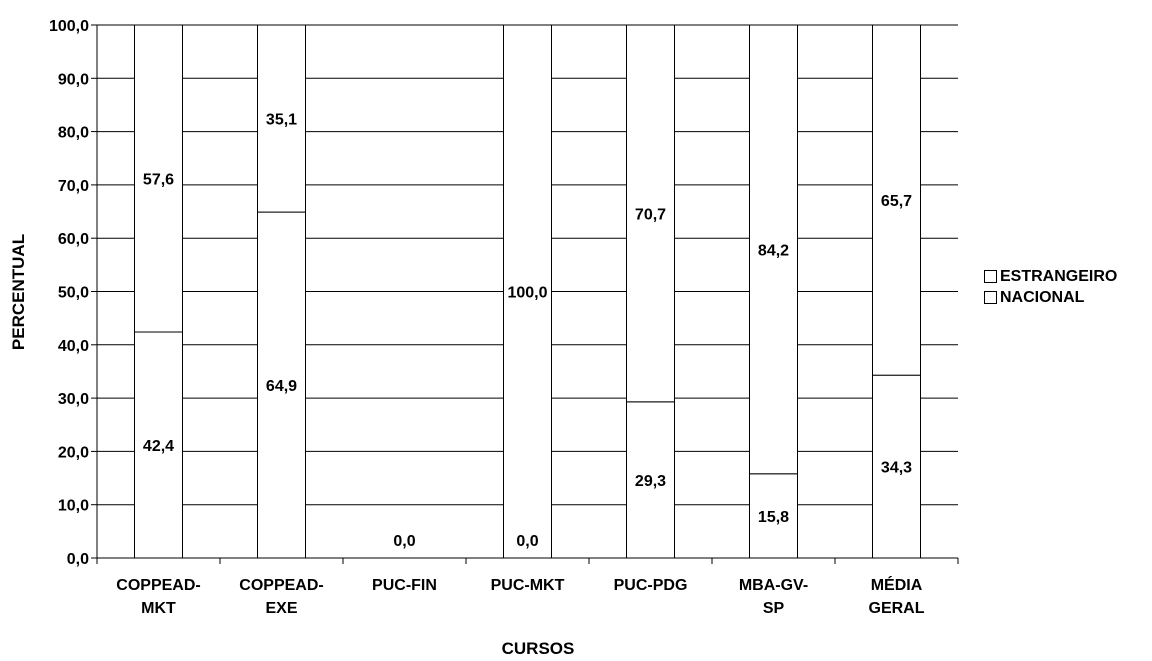  I want to click on x-tick-label: PUC-FIN, so click(404, 585).